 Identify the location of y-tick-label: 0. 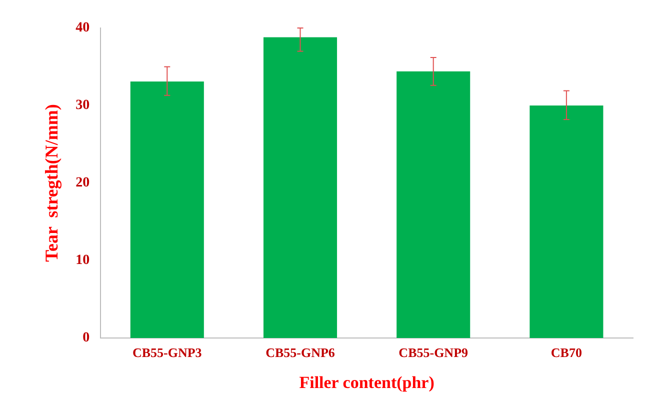
(86, 338).